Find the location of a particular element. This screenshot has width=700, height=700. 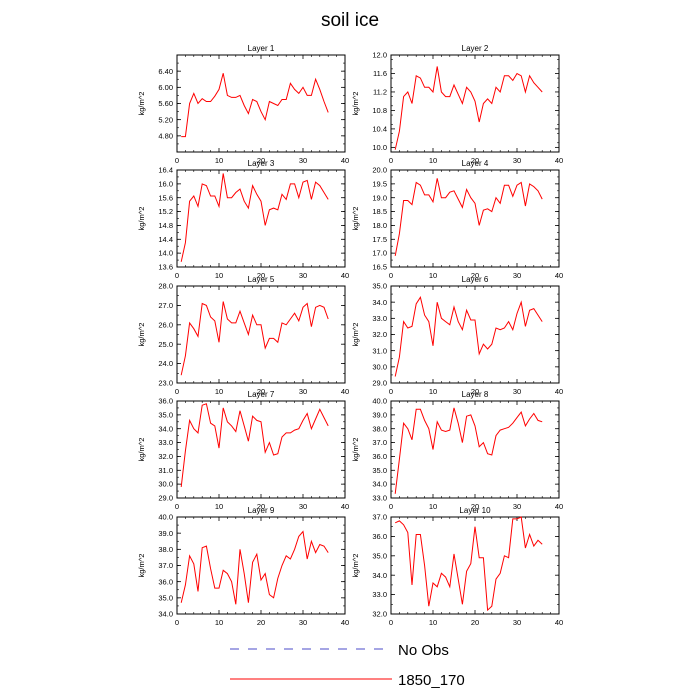

panel-title: Layer 8 is located at coordinates (475, 394).